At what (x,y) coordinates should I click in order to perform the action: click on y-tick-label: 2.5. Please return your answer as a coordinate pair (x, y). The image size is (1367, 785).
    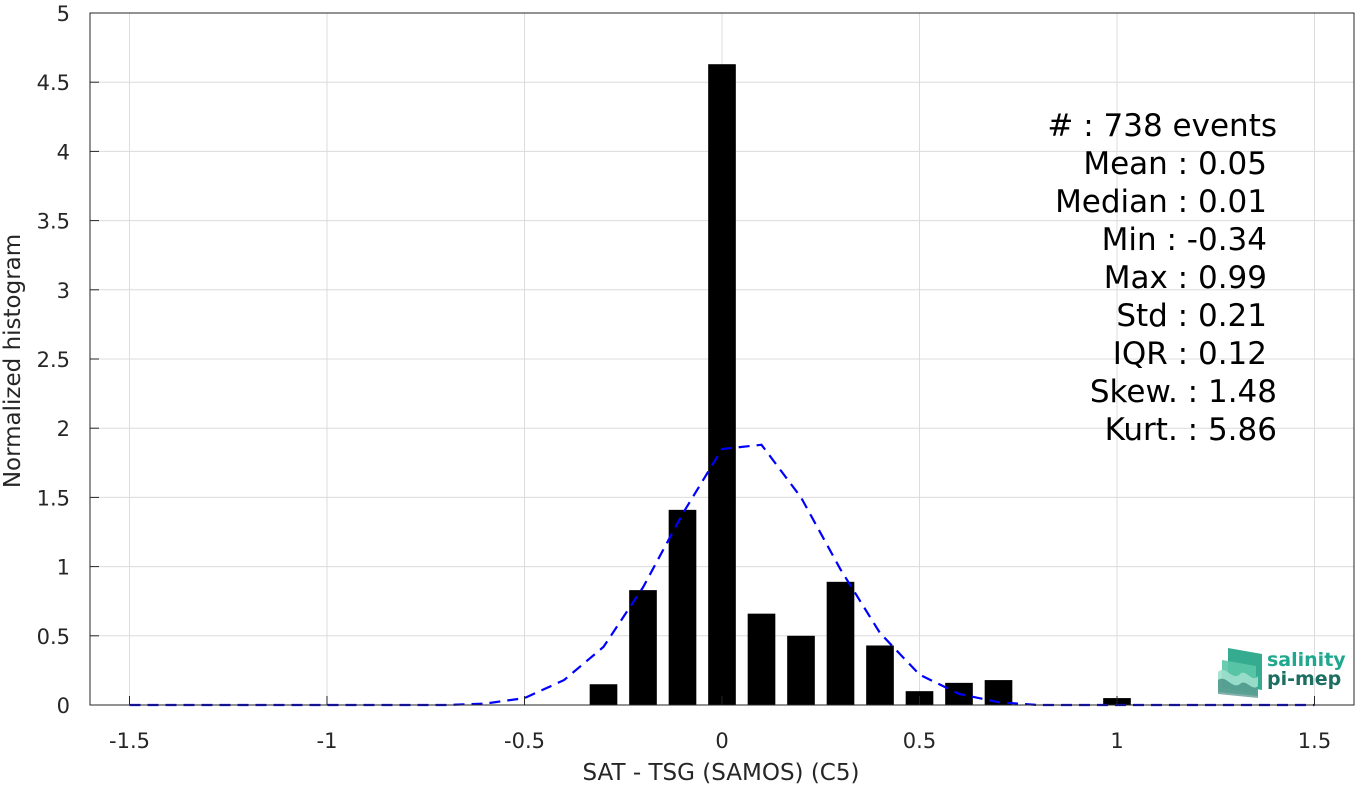
    Looking at the image, I should click on (53, 360).